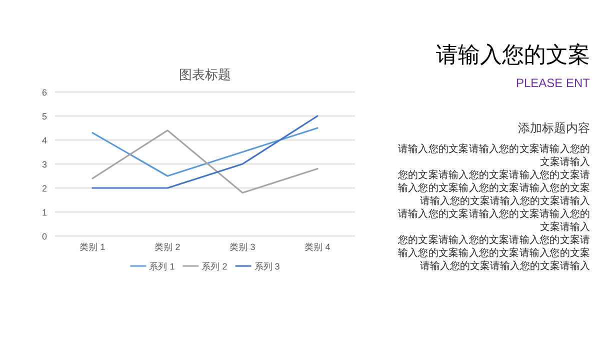  I want to click on y-tick-label: 6, so click(44, 93).